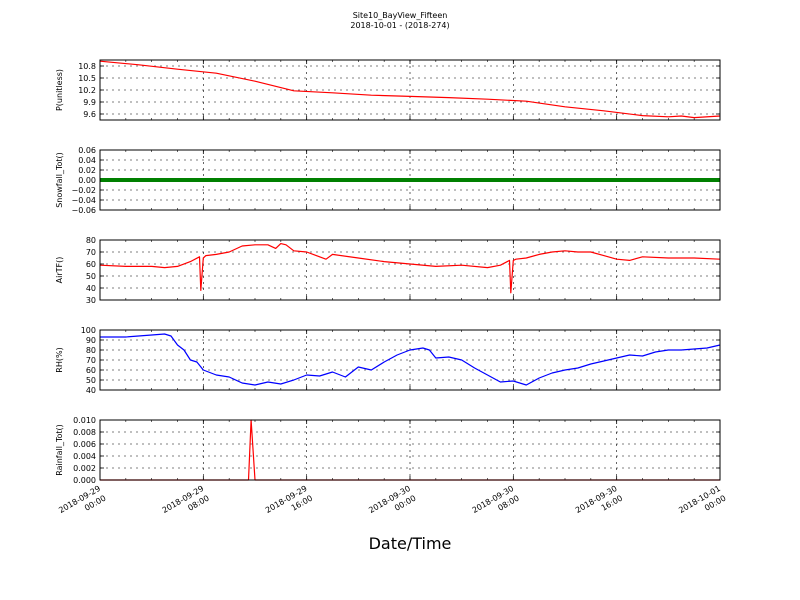 This screenshot has height=600, width=800. I want to click on chart-title: Site10_BayView_Fifteen, so click(400, 15).